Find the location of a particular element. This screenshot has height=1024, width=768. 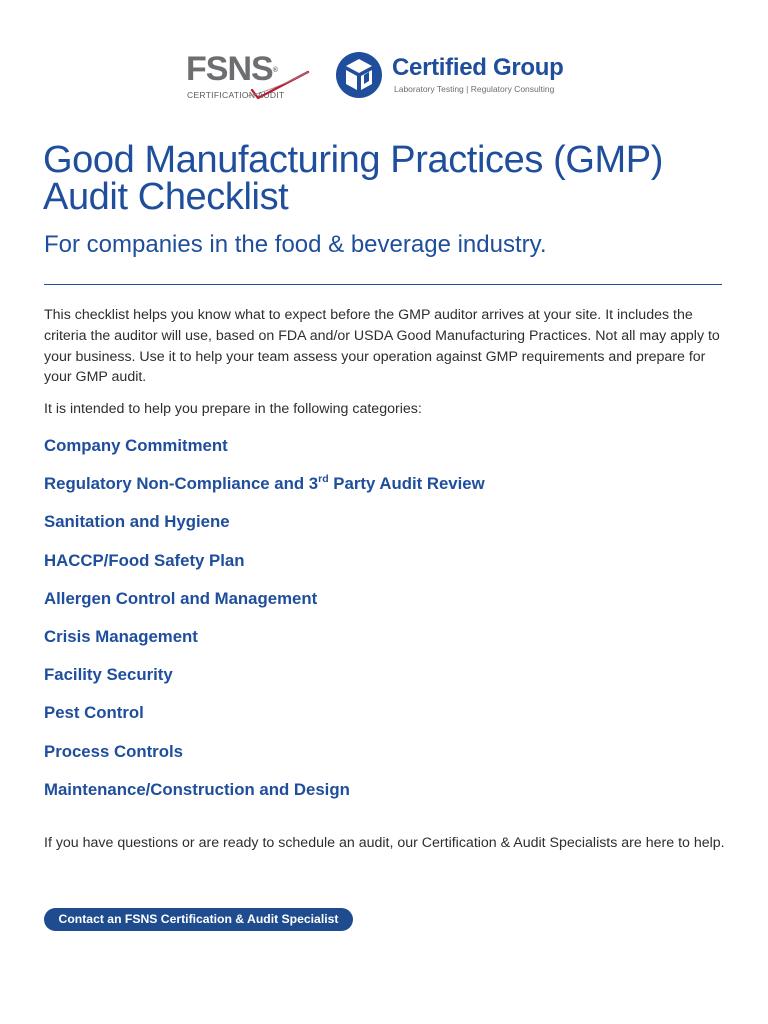

page-title-line-2: Audit Checklist is located at coordinates (166, 197).